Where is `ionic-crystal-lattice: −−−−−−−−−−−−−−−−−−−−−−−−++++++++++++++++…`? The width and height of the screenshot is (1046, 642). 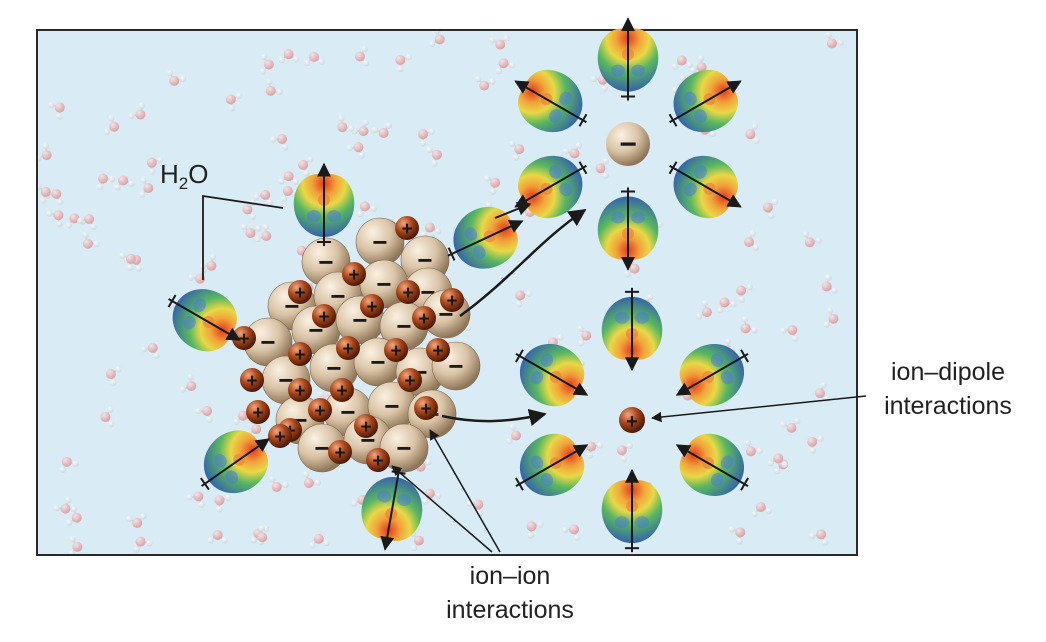 ionic-crystal-lattice: −−−−−−−−−−−−−−−−−−−−−−−−++++++++++++++++… is located at coordinates (356, 344).